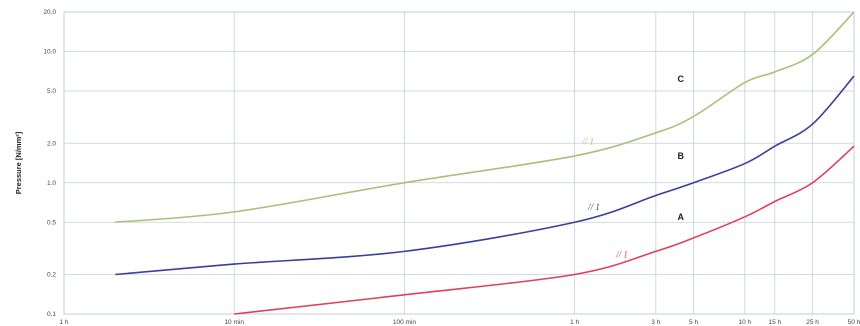 The width and height of the screenshot is (860, 326). Describe the element at coordinates (51, 183) in the screenshot. I see `y-tick-label: 1.0` at that location.